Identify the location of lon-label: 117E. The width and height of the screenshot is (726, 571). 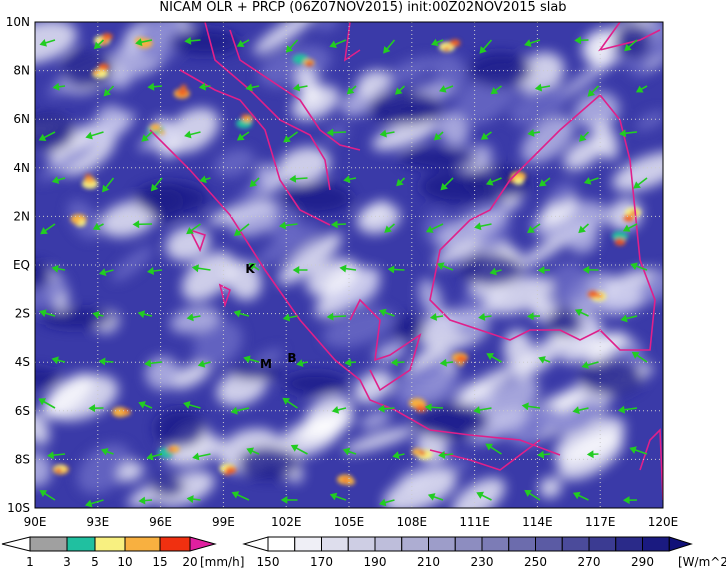
(600, 522).